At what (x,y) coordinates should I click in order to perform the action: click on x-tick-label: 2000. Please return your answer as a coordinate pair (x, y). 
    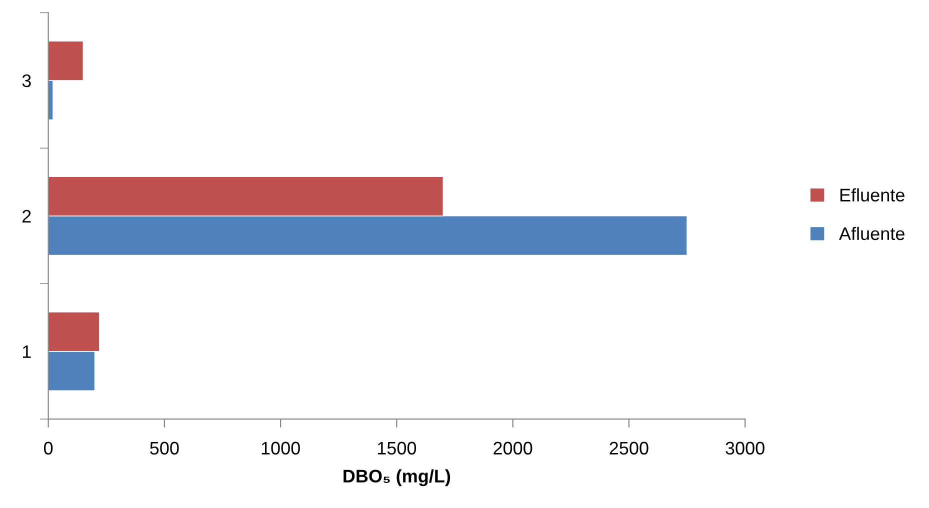
    Looking at the image, I should click on (513, 448).